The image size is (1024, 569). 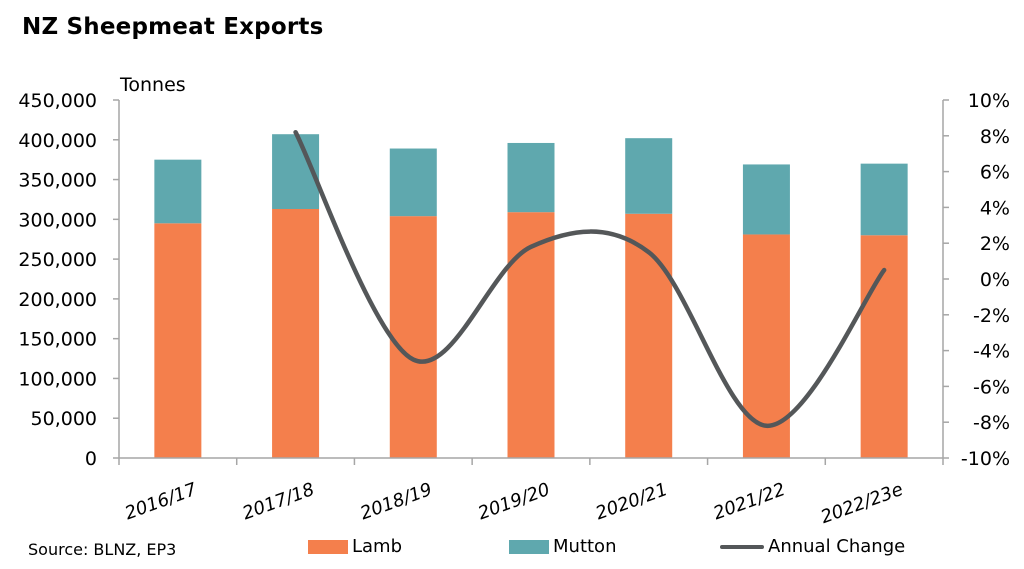 I want to click on source-note: Source: BLNZ, EP3, so click(x=102, y=549).